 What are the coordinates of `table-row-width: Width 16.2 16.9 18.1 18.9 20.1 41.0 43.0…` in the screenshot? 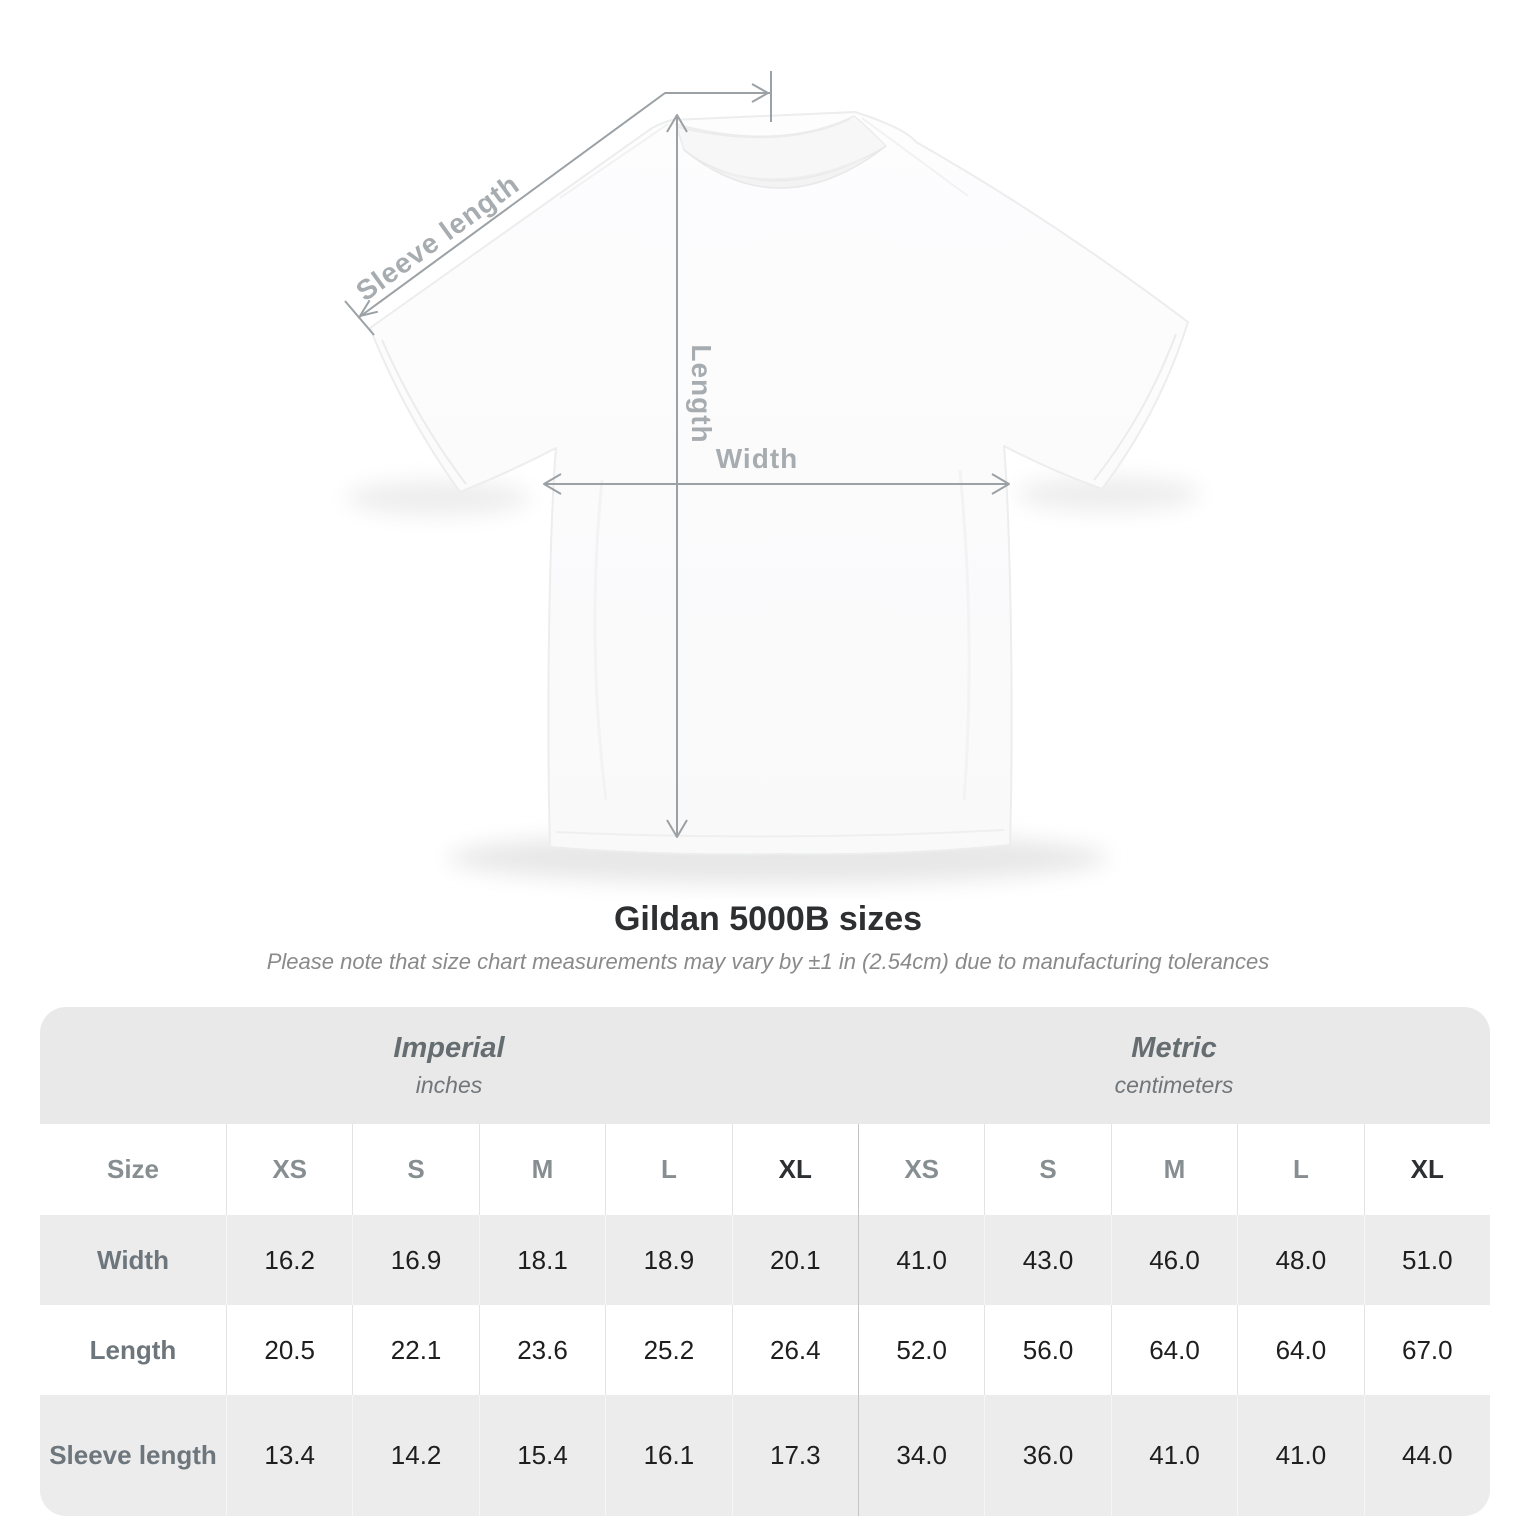 It's located at (765, 1260).